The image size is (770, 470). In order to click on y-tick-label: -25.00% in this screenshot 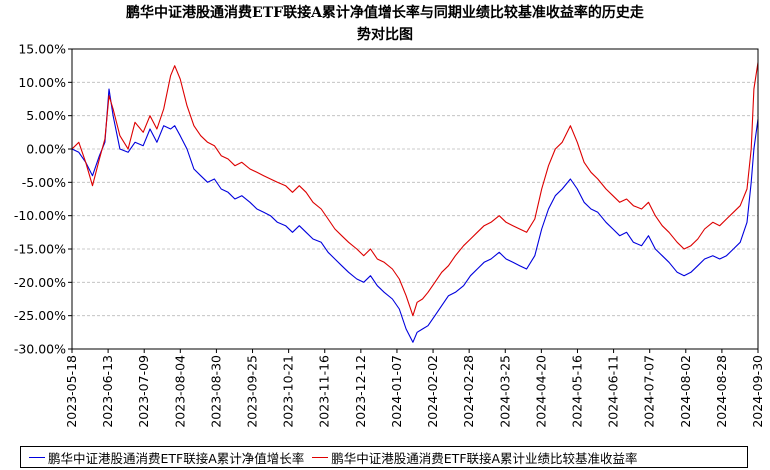, I will do `click(40, 315)`.